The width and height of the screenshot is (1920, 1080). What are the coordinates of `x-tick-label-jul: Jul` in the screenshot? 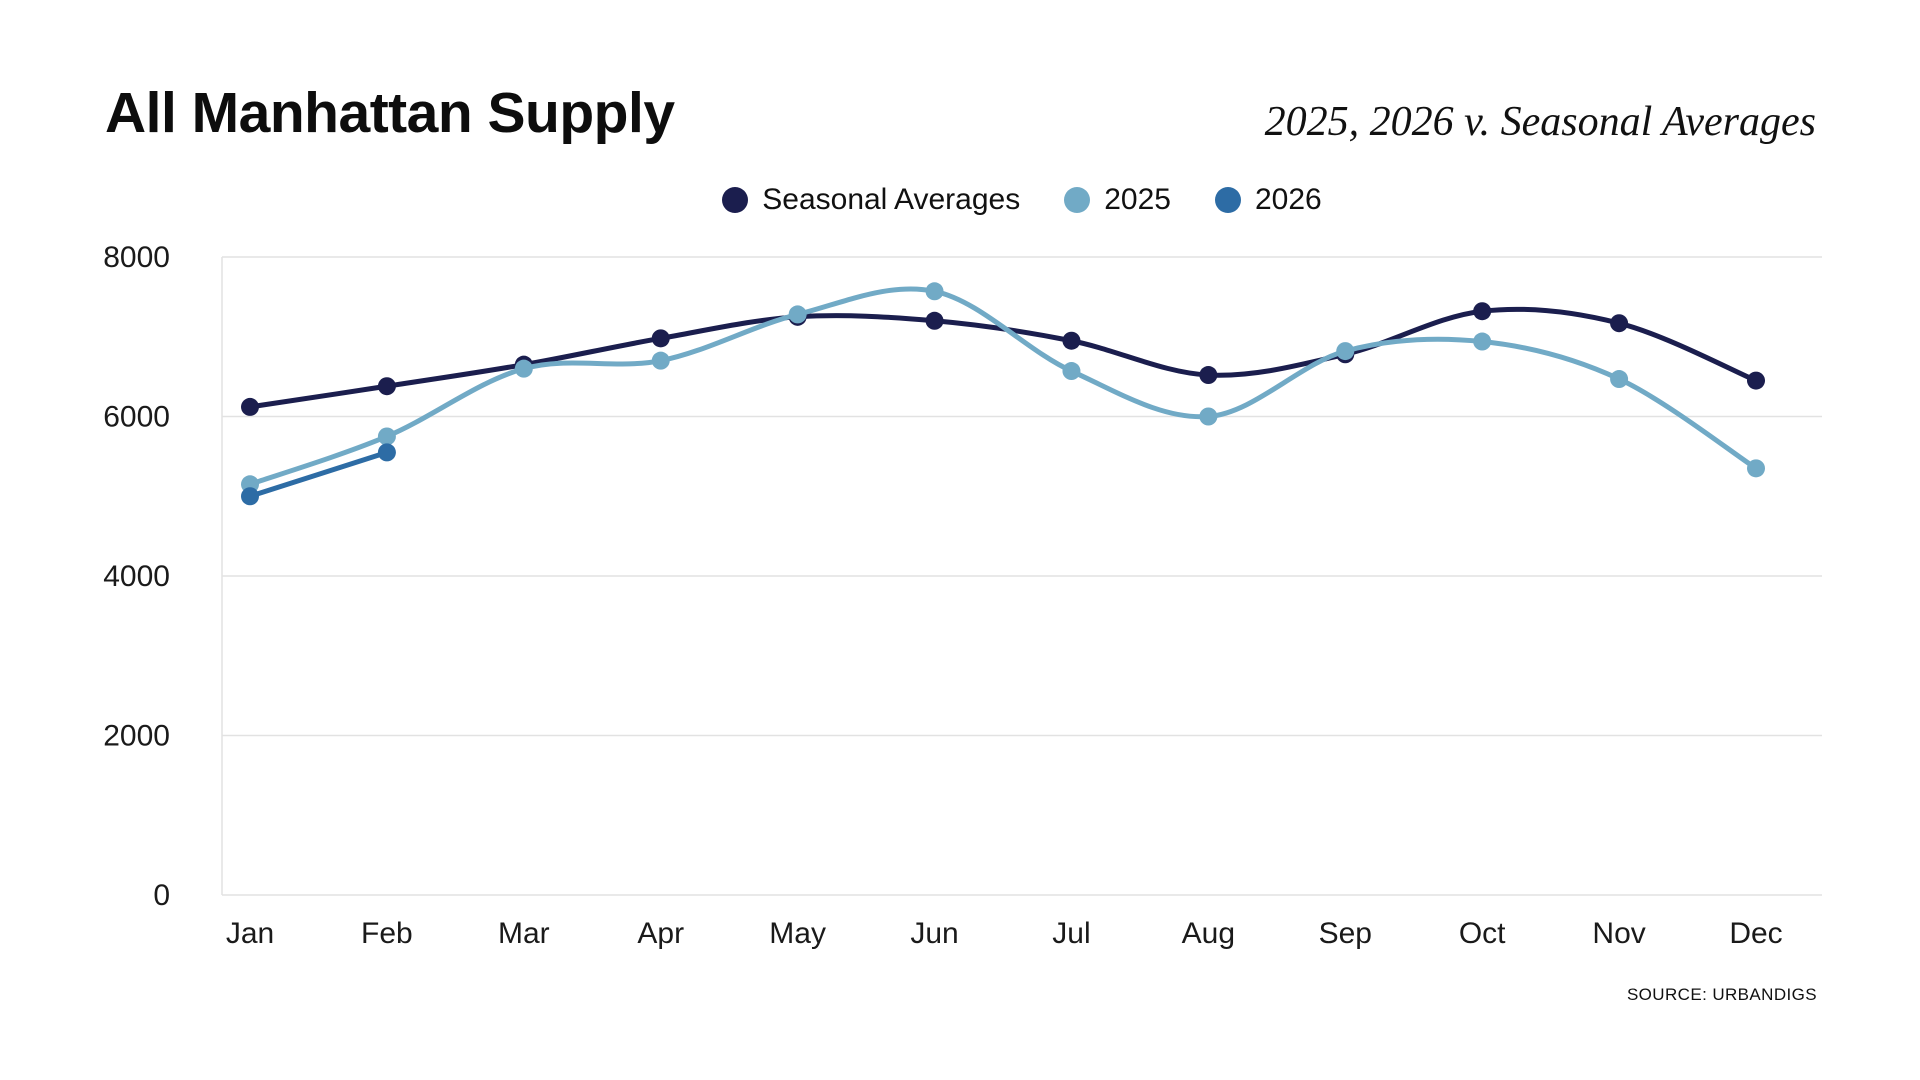 It's located at (1071, 933).